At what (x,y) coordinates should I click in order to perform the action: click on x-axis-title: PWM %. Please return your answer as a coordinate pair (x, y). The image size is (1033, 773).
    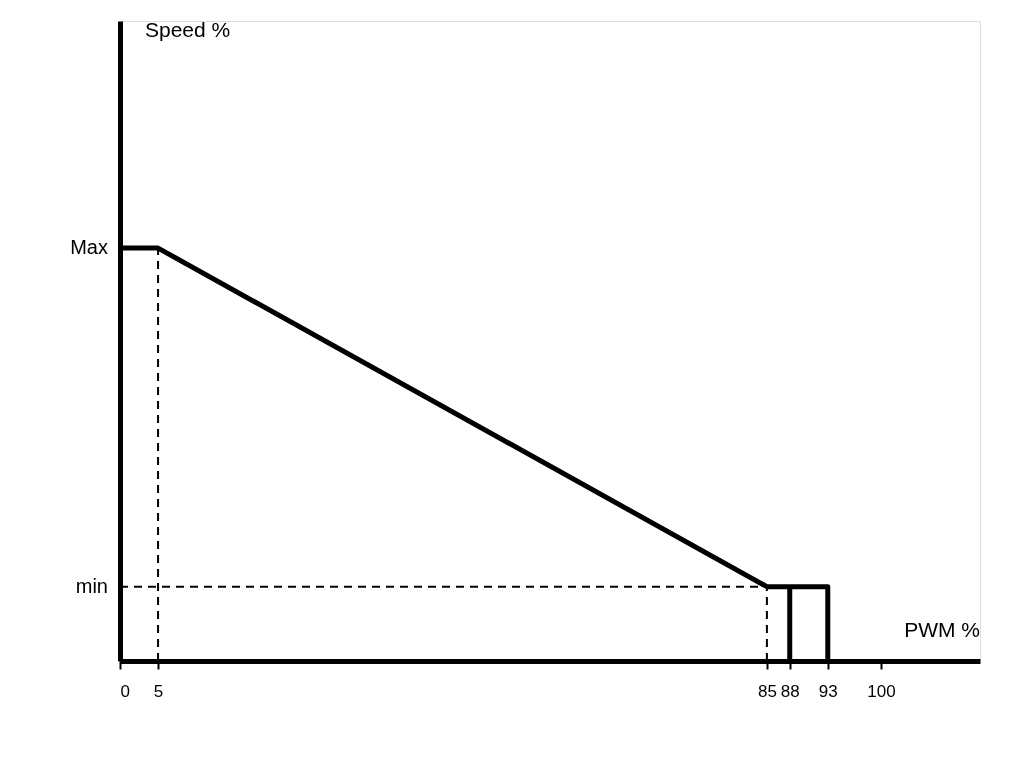
    Looking at the image, I should click on (942, 629).